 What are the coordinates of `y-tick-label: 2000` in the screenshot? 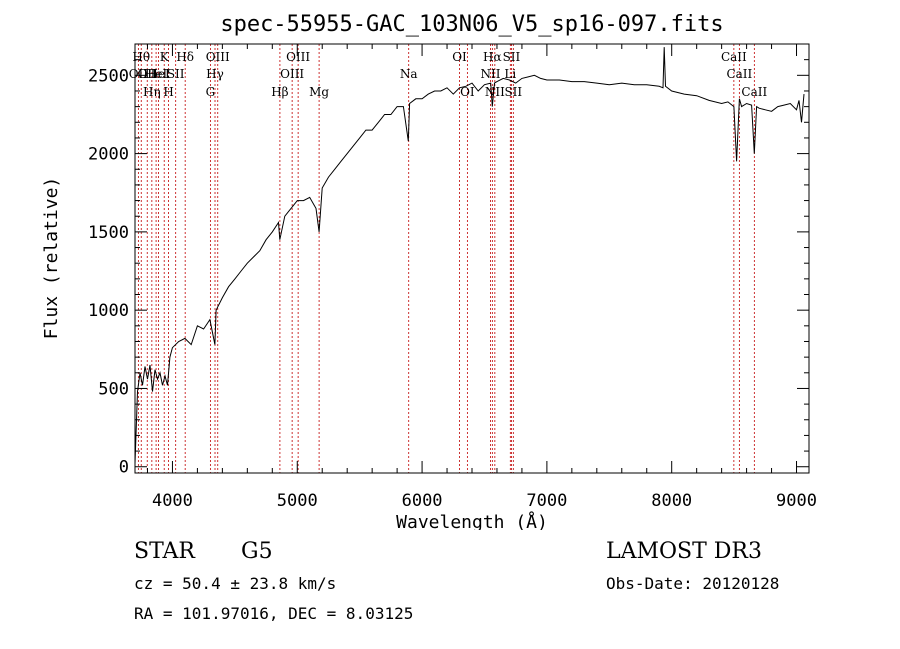 It's located at (108, 155).